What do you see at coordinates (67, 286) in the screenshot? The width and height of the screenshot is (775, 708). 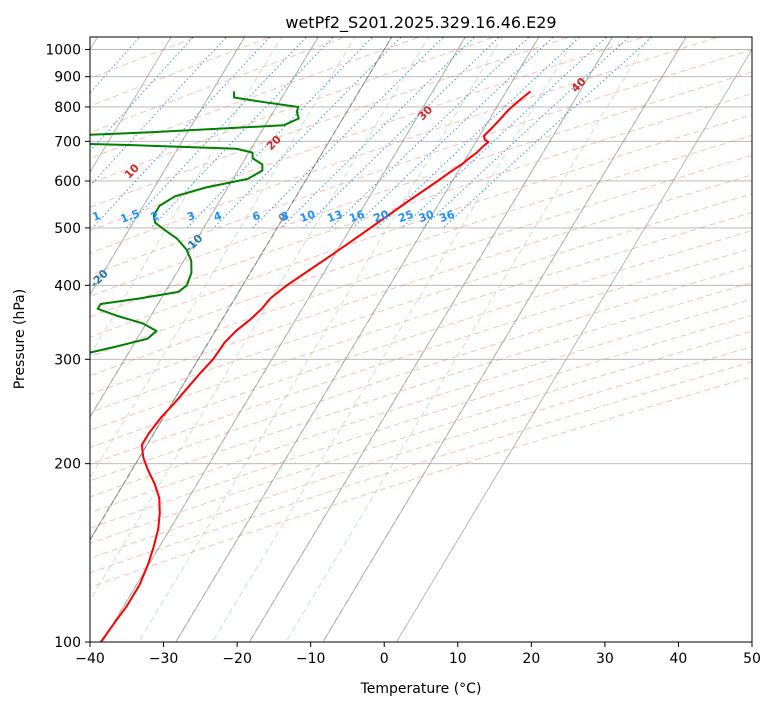 I see `y-tick-label: 400` at bounding box center [67, 286].